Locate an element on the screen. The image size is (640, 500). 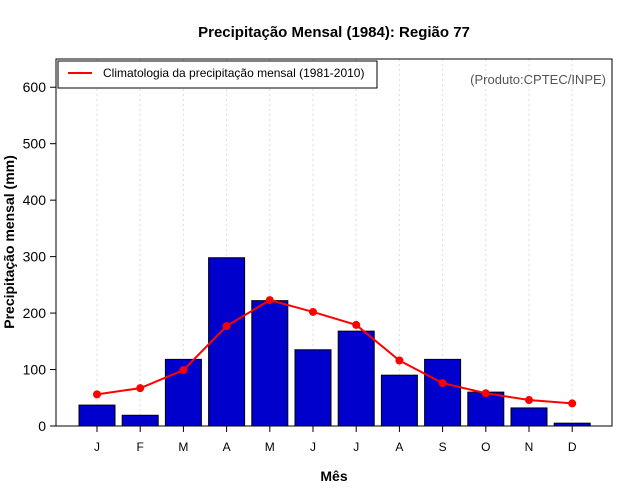
y-tick-label: 100 is located at coordinates (35, 370).